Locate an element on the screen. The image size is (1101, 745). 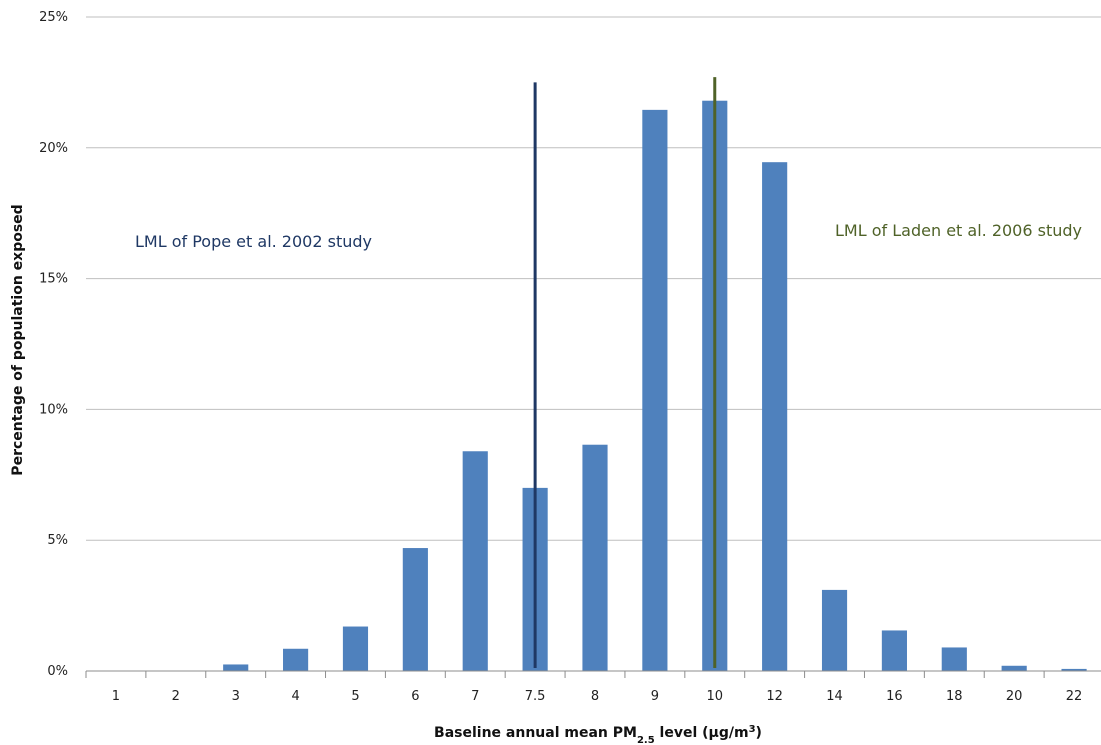
x-tick-label: 20 is located at coordinates (1014, 696).